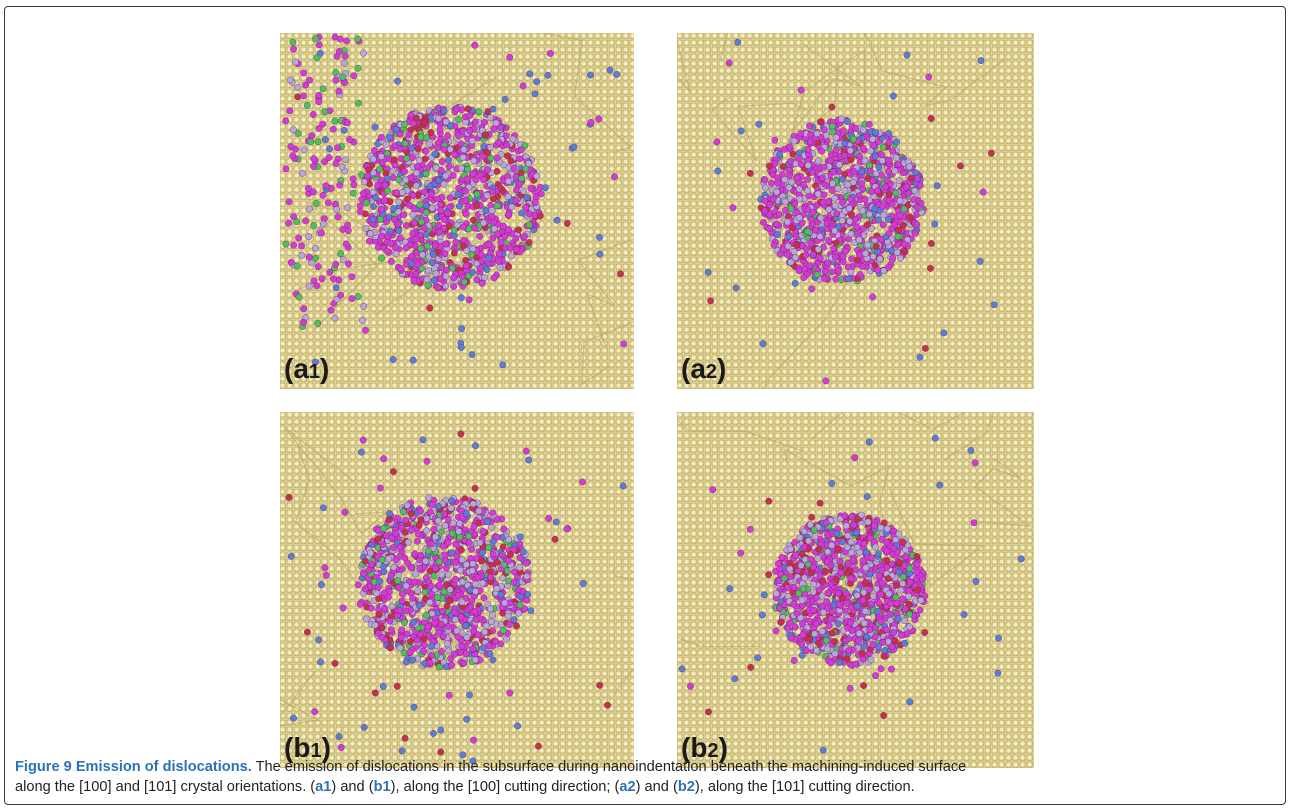 The width and height of the screenshot is (1292, 811). Describe the element at coordinates (382, 787) in the screenshot. I see `caption-ref-b1: b1` at that location.